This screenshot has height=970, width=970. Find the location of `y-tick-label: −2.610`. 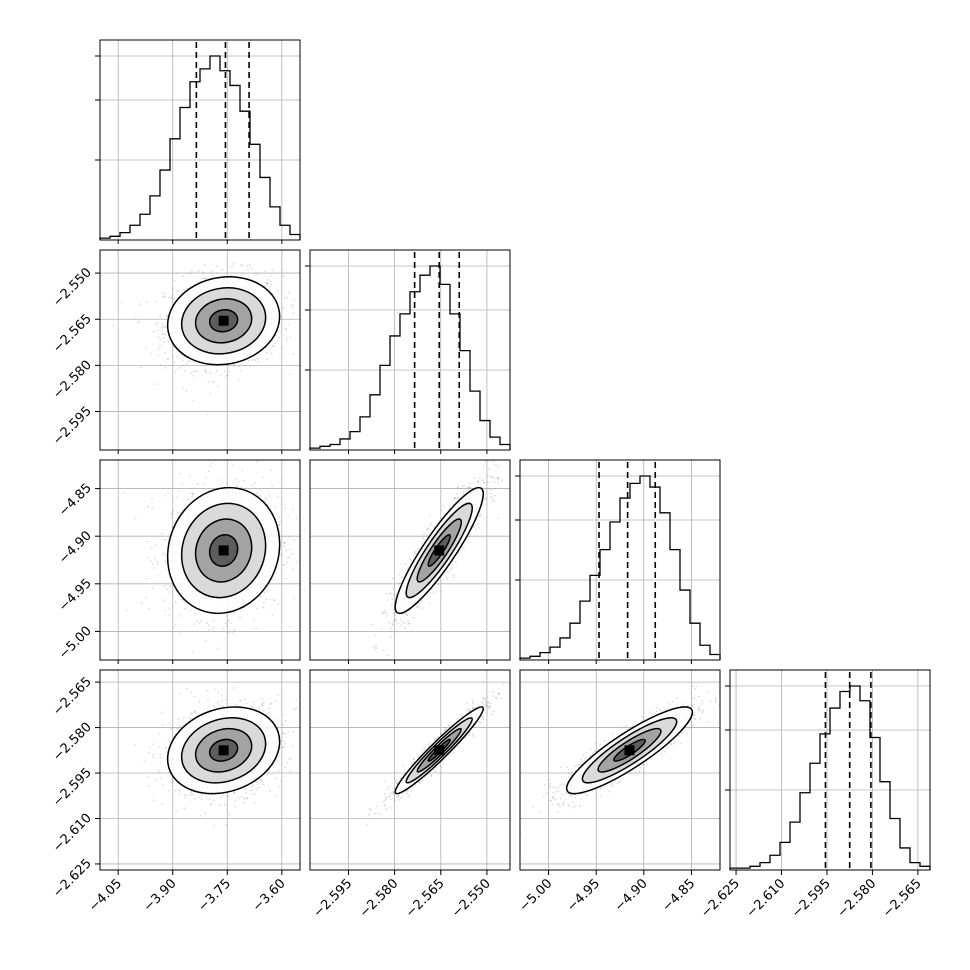

y-tick-label: −2.610 is located at coordinates (72, 833).